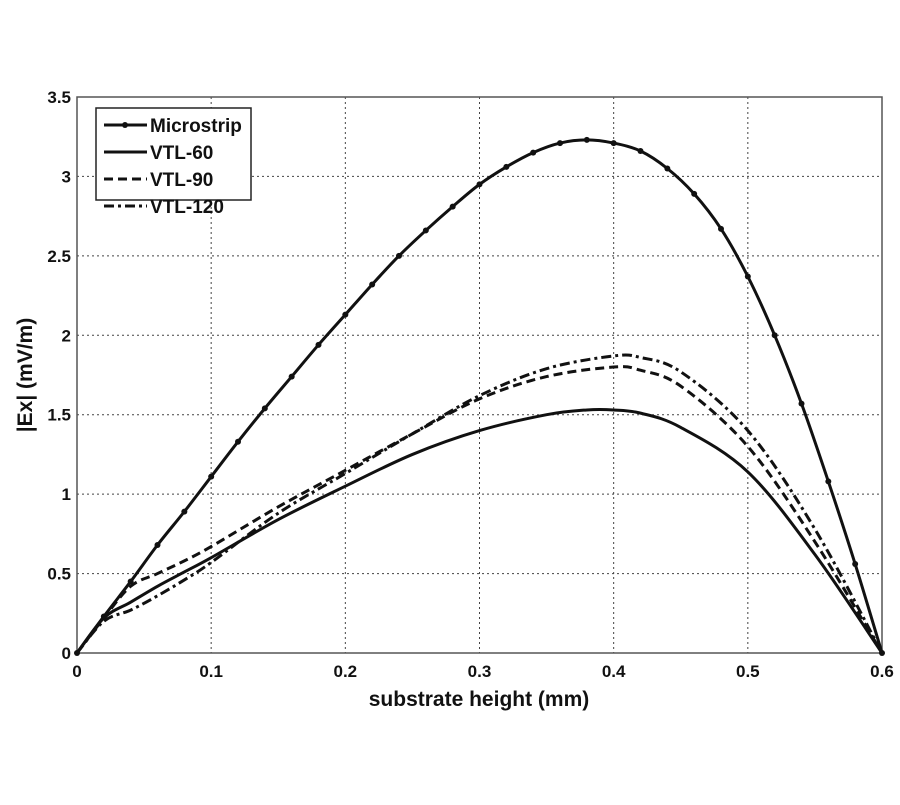 This screenshot has width=900, height=805. I want to click on y-tick-label: 2.5, so click(59, 256).